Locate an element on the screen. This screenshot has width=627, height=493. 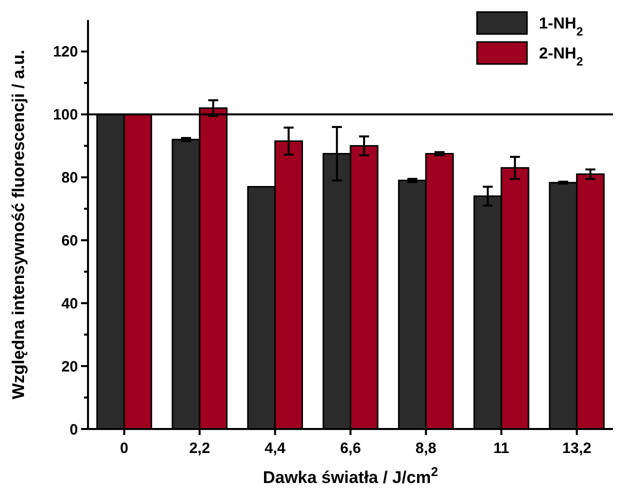
y-tick-label: 60 is located at coordinates (69, 241).